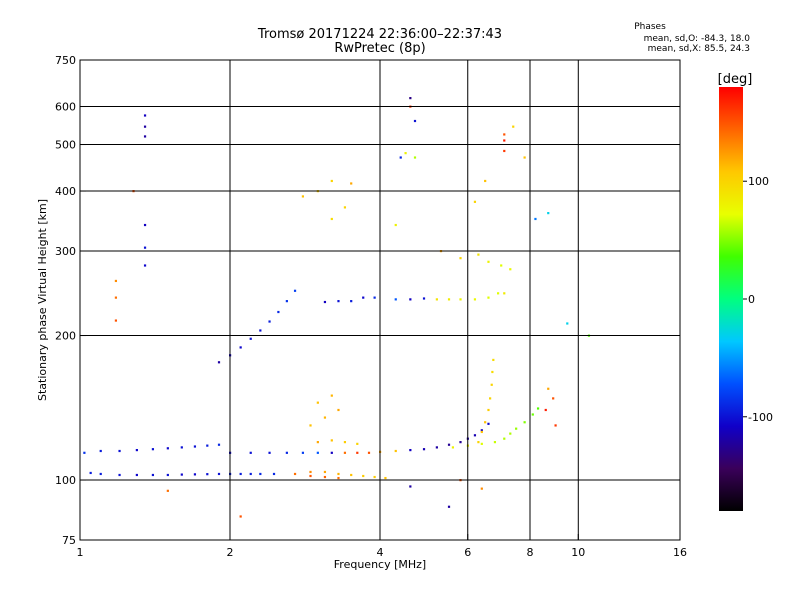 This screenshot has width=800, height=600. I want to click on y-tick-label: 75, so click(69, 540).